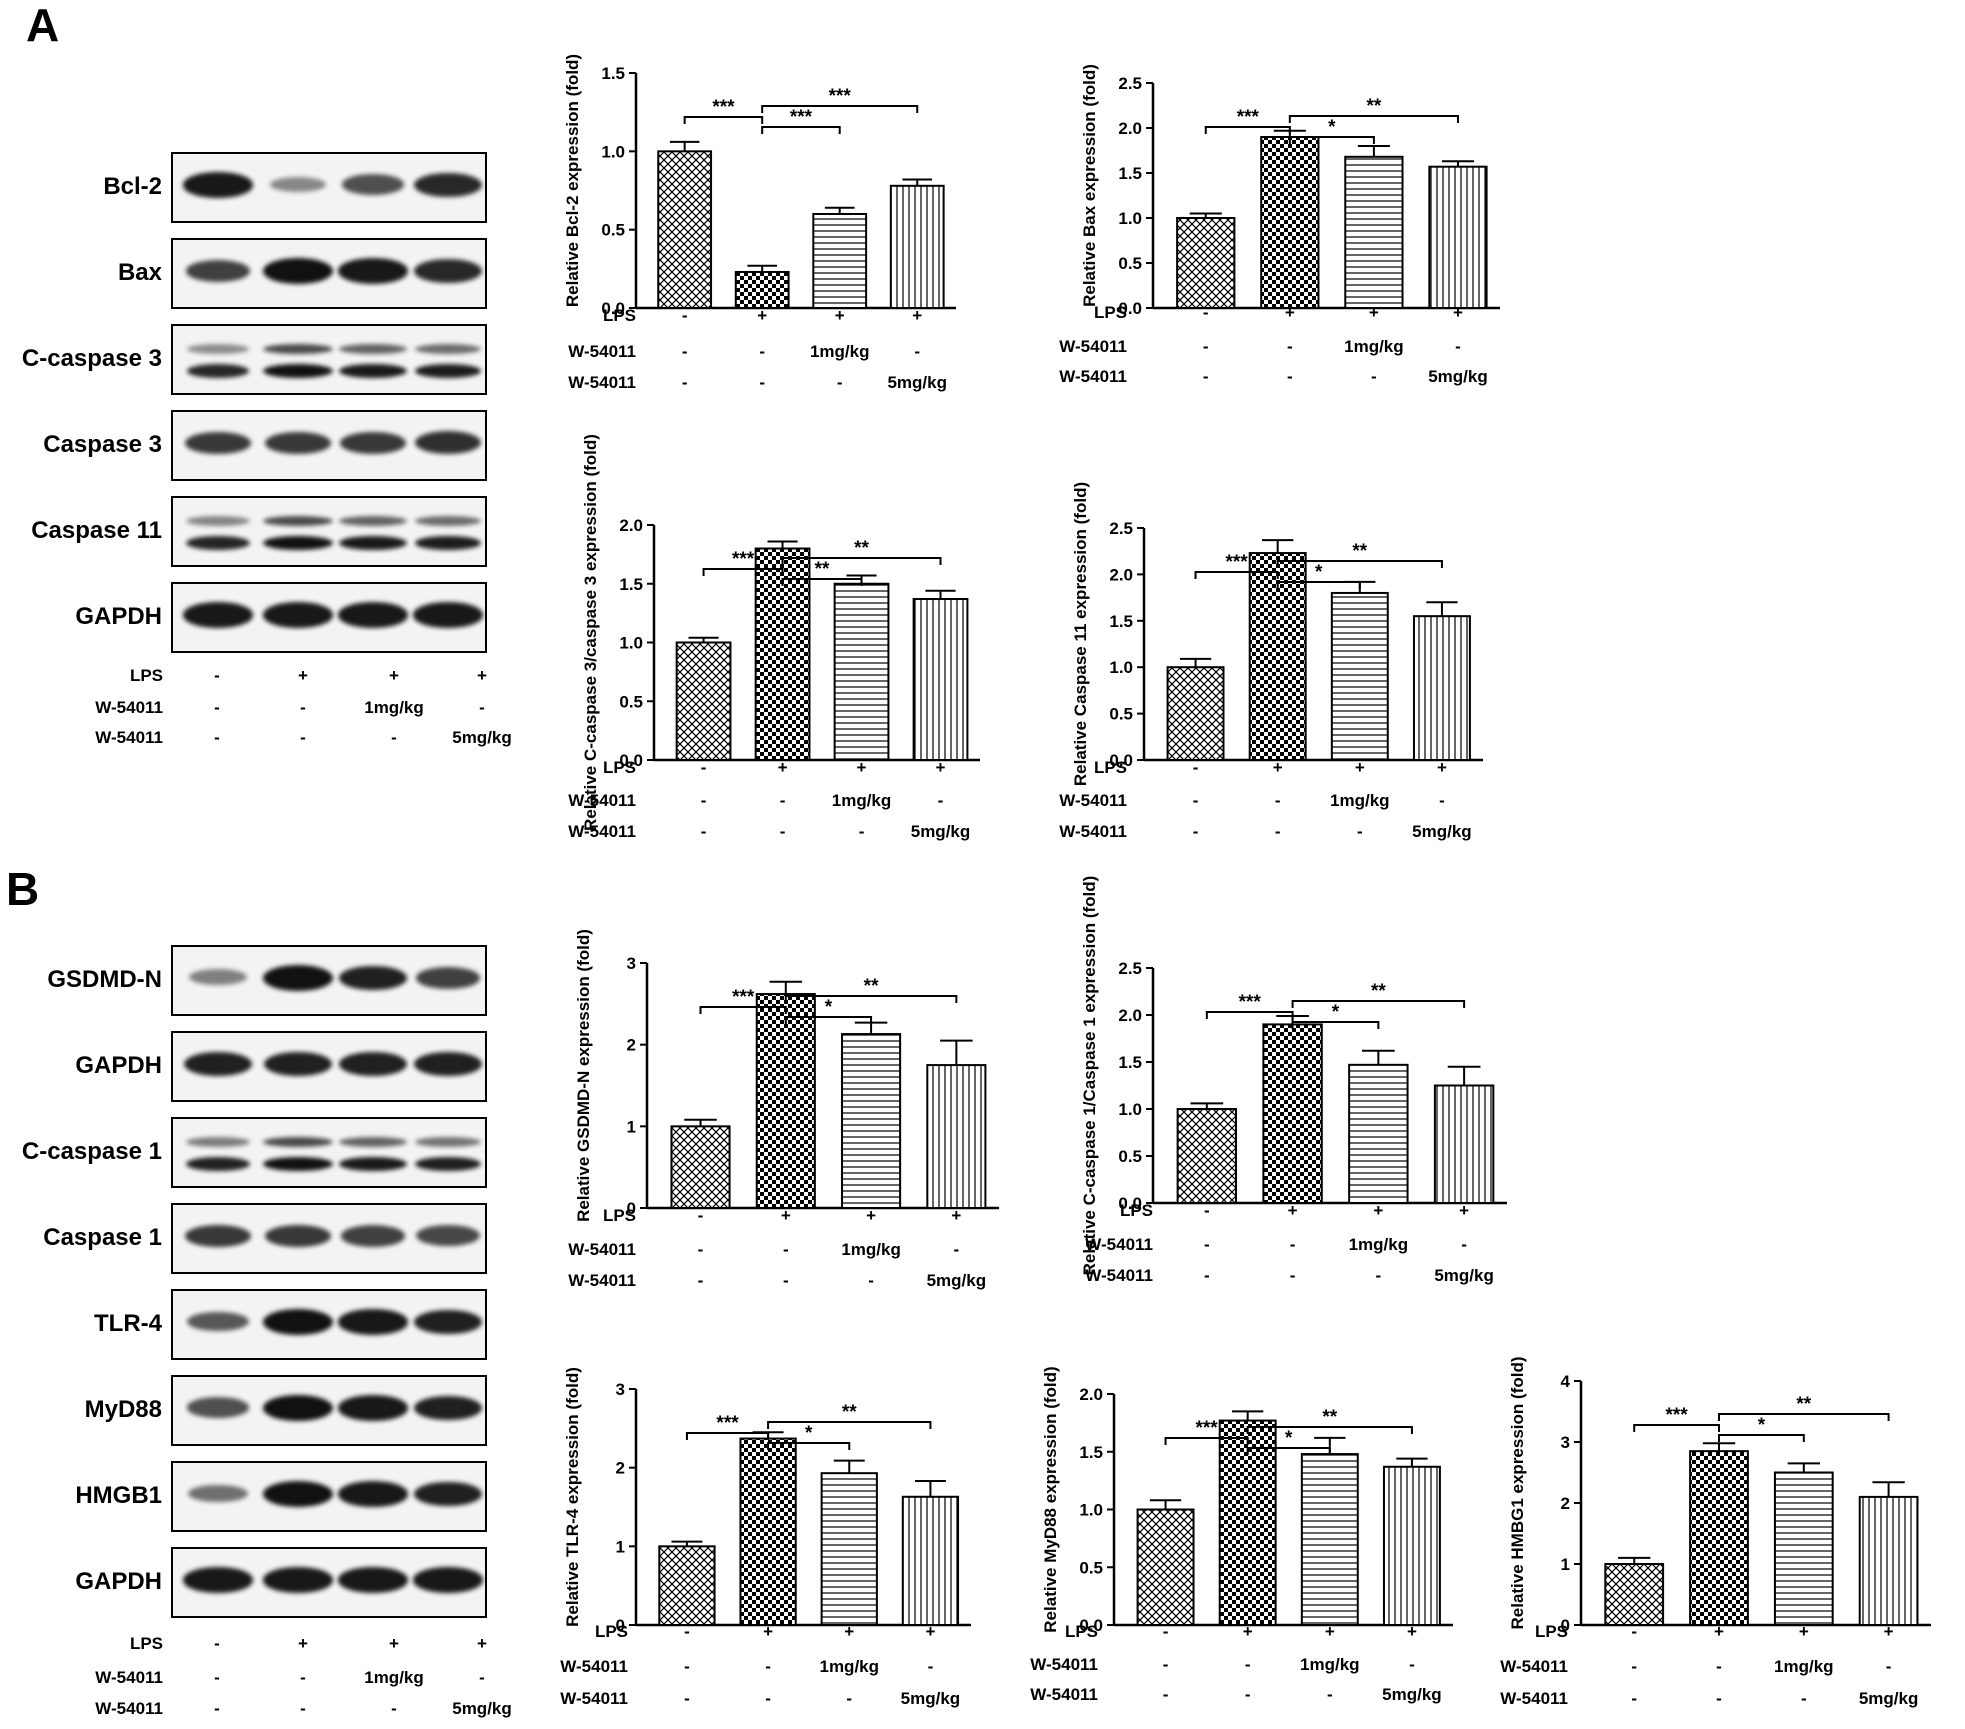  What do you see at coordinates (1089, 185) in the screenshot?
I see `y-axis-label: Relative Bax expression (fold)` at bounding box center [1089, 185].